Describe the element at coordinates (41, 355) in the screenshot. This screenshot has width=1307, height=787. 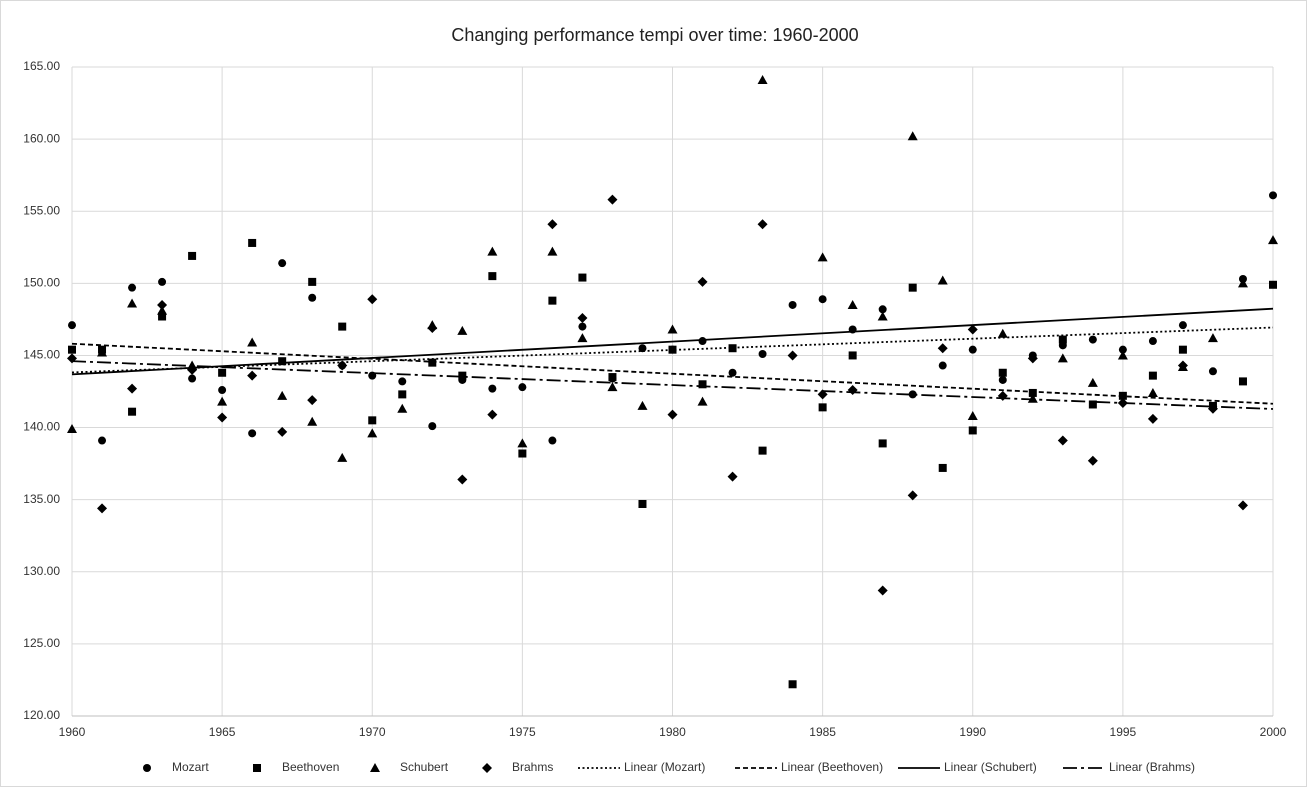
I see `y-tick-label: 145.00` at that location.